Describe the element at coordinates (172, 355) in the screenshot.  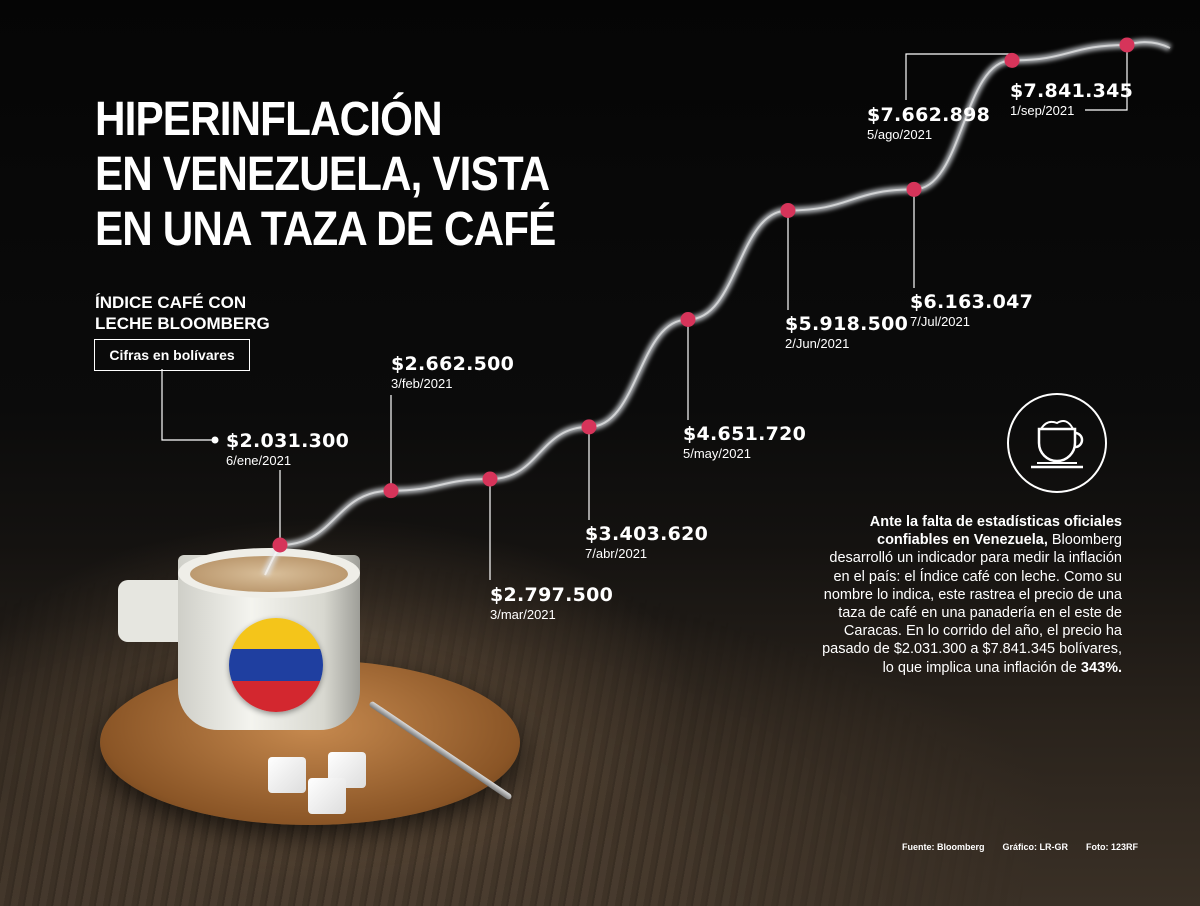
I see `unit-label-box: Cifras en bolívares` at that location.